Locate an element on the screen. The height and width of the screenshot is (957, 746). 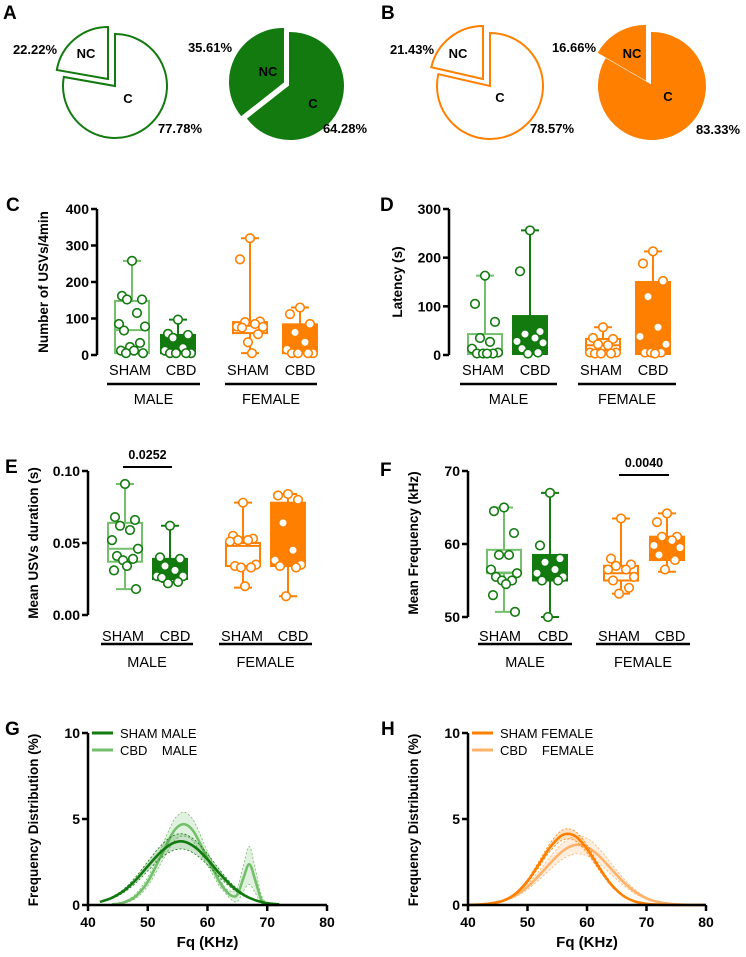
legend-label: CBD FEMALE is located at coordinates (547, 750).